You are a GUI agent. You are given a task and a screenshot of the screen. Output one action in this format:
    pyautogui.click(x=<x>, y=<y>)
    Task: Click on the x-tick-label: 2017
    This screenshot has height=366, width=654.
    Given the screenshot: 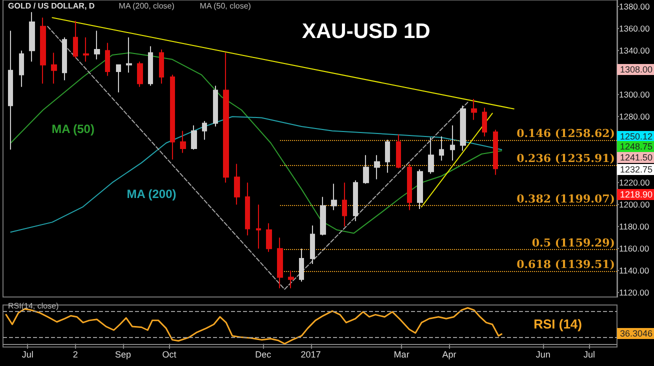 What is the action you would take?
    pyautogui.click(x=310, y=355)
    